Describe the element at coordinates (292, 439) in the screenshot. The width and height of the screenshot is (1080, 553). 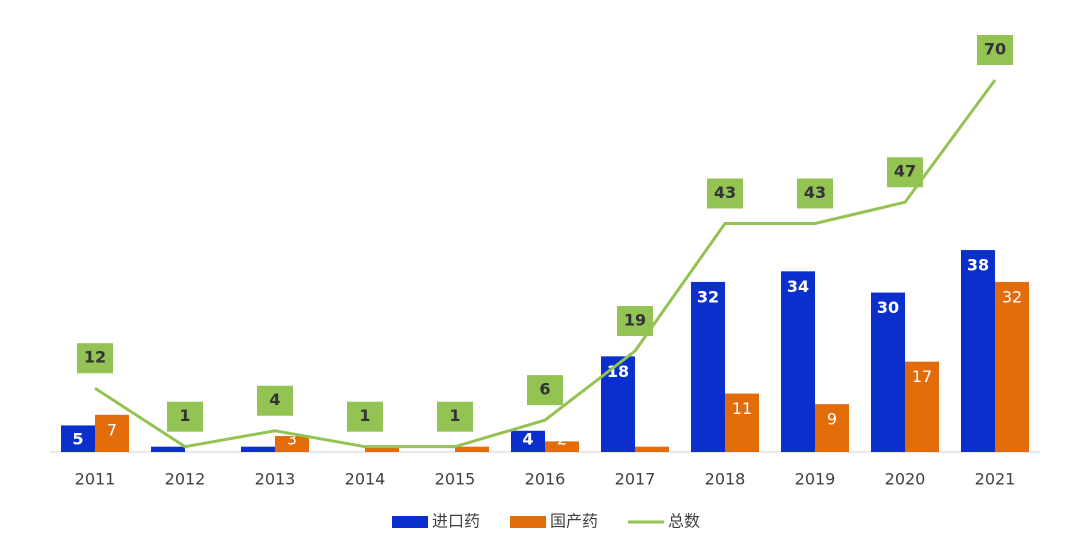
I see `bar-value-label: 3` at that location.